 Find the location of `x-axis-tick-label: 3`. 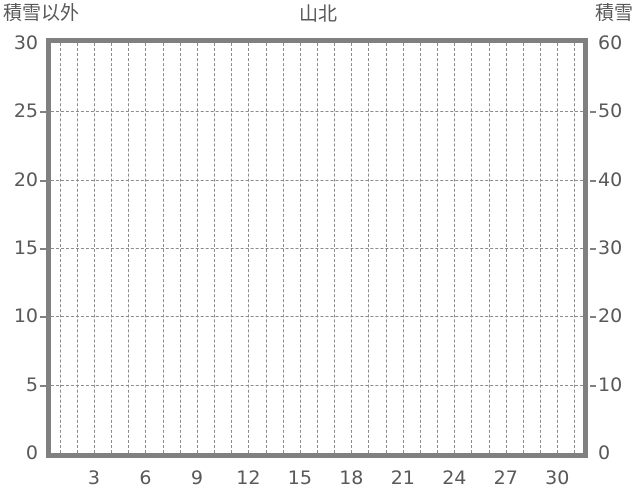

x-axis-tick-label: 3 is located at coordinates (93, 478).